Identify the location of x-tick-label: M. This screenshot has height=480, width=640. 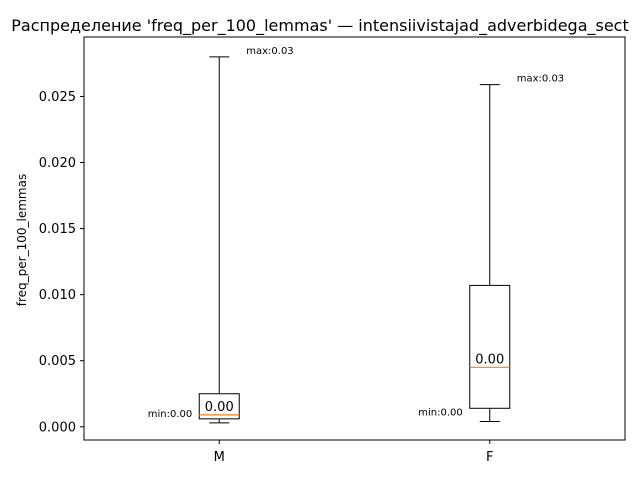
(219, 457).